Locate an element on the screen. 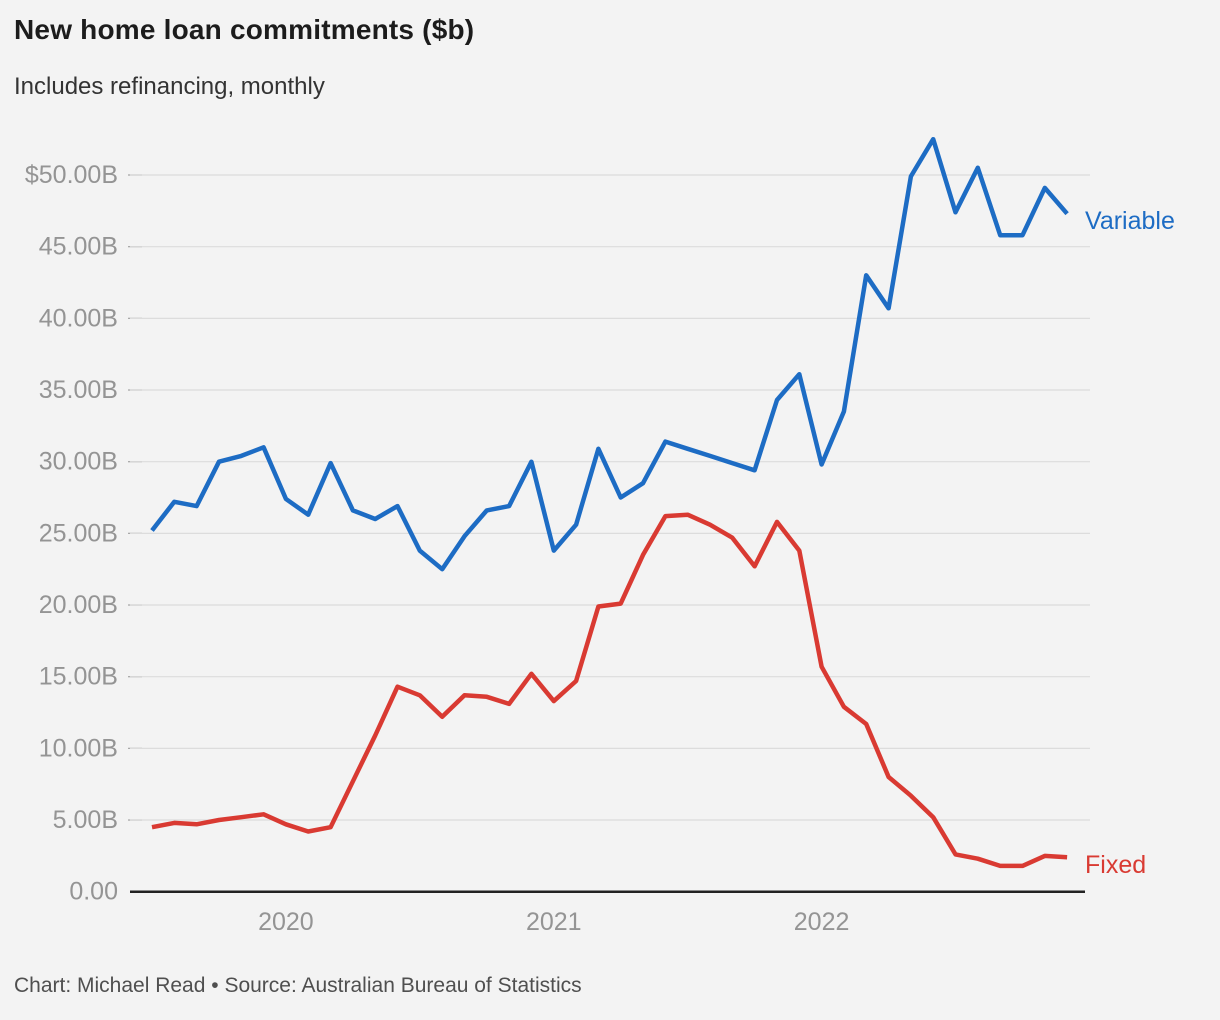 Image resolution: width=1220 pixels, height=1020 pixels. y-tick-label: 35.00B is located at coordinates (78, 390).